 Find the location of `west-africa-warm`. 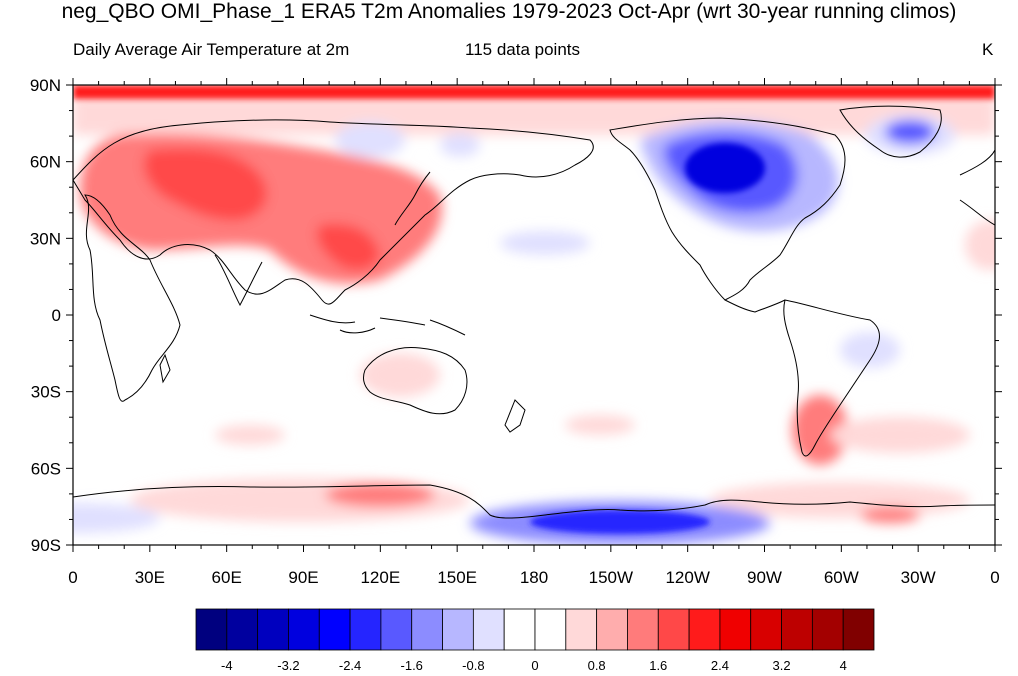

west-africa-warm is located at coordinates (980, 245).